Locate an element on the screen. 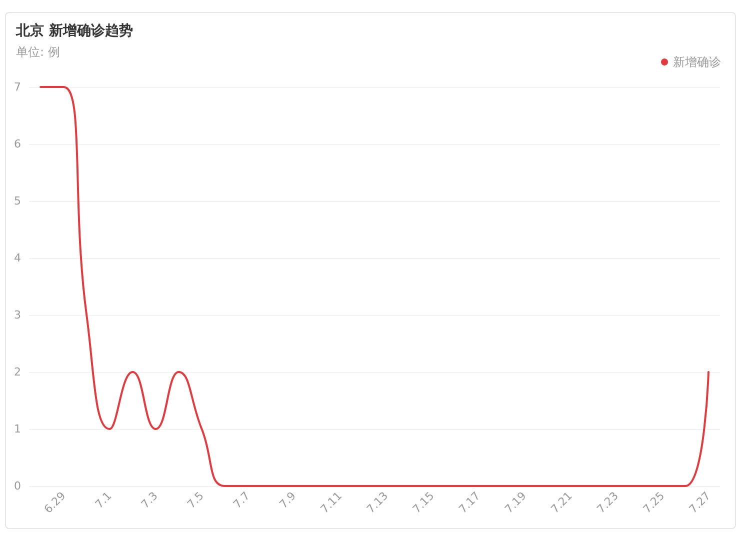  x-tick-label: 7.9 is located at coordinates (287, 500).